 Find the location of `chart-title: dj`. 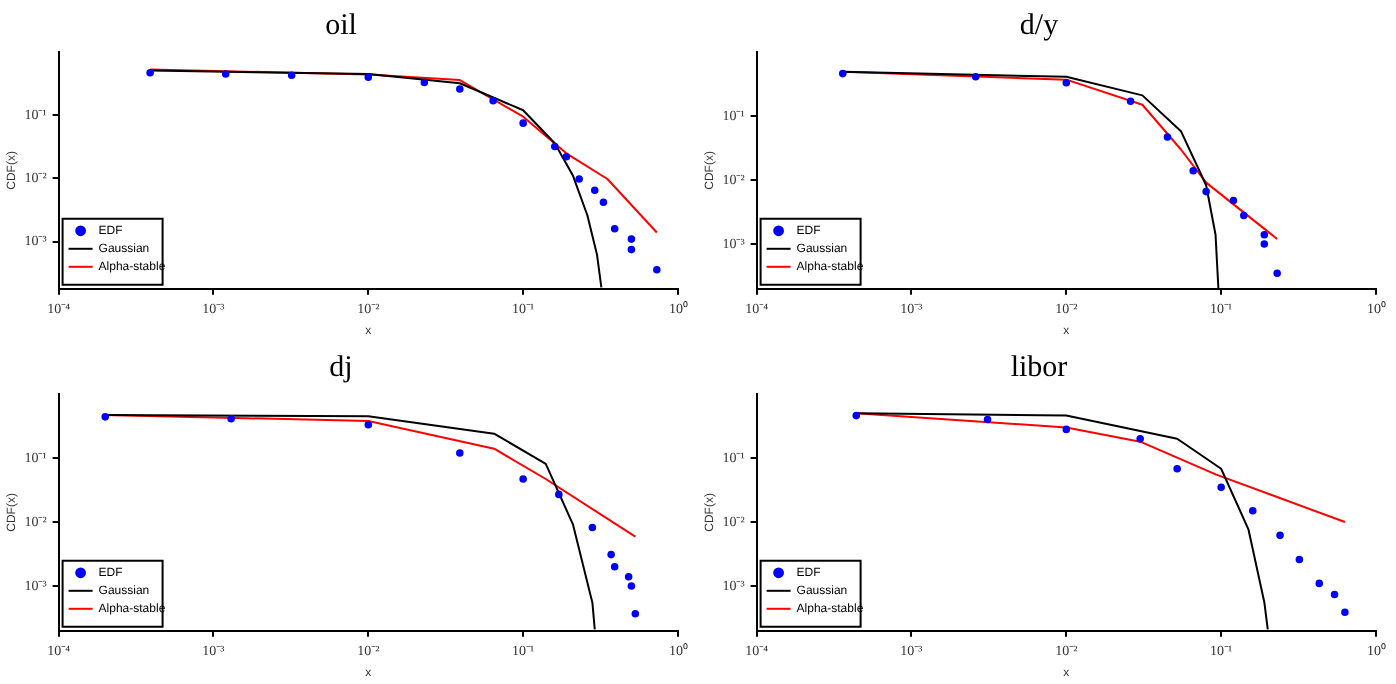

chart-title: dj is located at coordinates (341, 367).